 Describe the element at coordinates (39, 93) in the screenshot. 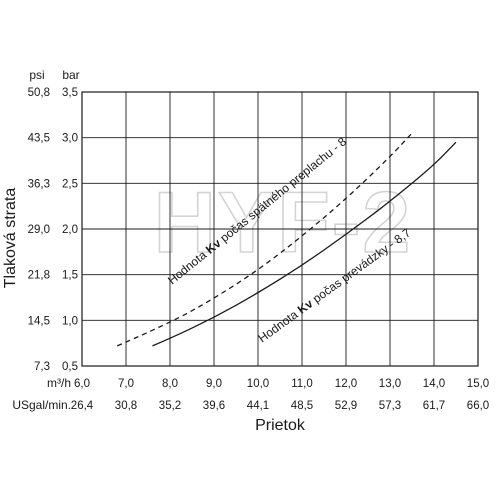

I see `y-tick-label-secondary: 50,8` at that location.